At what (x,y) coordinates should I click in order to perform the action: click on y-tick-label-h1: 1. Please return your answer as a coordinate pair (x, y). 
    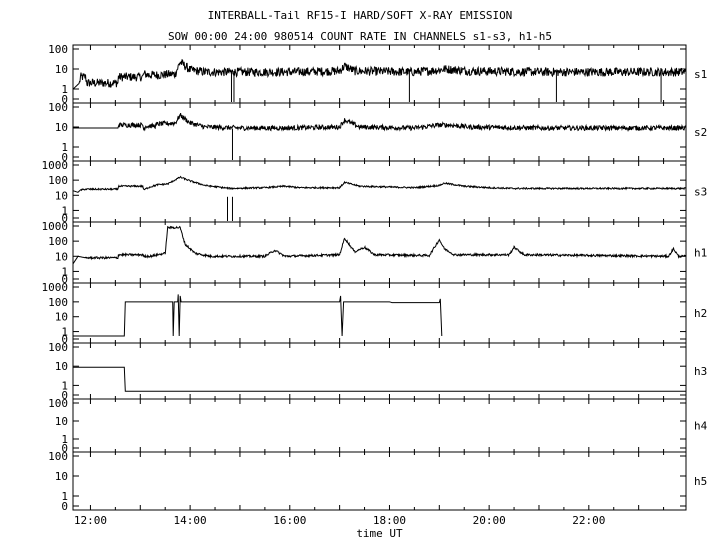
    Looking at the image, I should click on (64, 271).